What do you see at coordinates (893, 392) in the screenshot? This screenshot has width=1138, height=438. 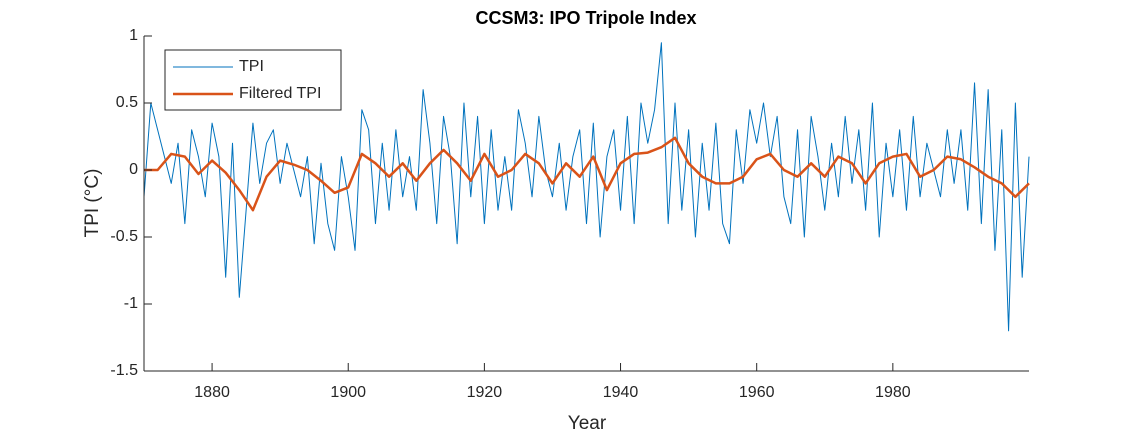 I see `x-tick-label: 1980` at bounding box center [893, 392].